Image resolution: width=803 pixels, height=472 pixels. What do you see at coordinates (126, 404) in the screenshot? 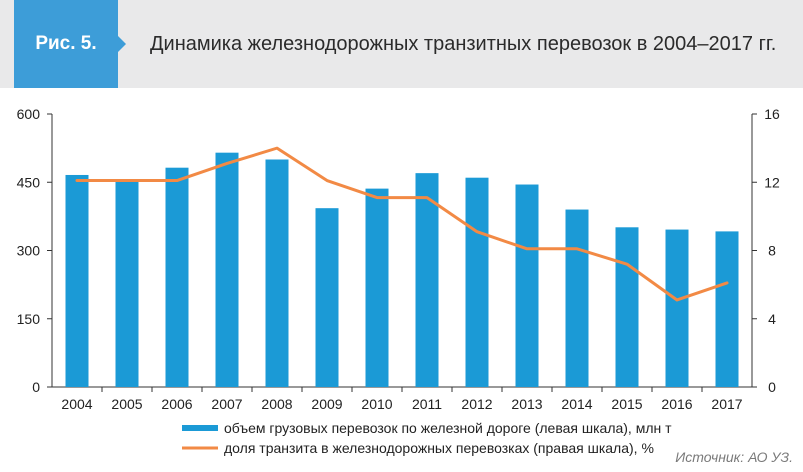
I see `x-tick-label: 2005` at bounding box center [126, 404].